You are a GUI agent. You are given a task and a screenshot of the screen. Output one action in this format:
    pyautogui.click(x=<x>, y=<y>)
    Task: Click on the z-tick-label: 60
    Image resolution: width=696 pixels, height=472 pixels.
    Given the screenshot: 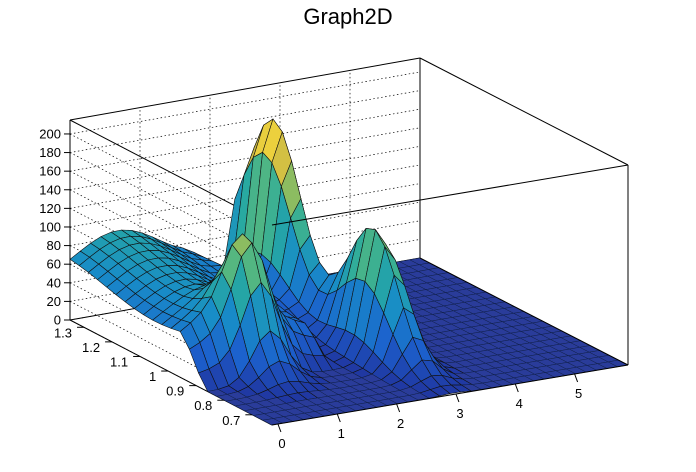 What is the action you would take?
    pyautogui.click(x=54, y=264)
    